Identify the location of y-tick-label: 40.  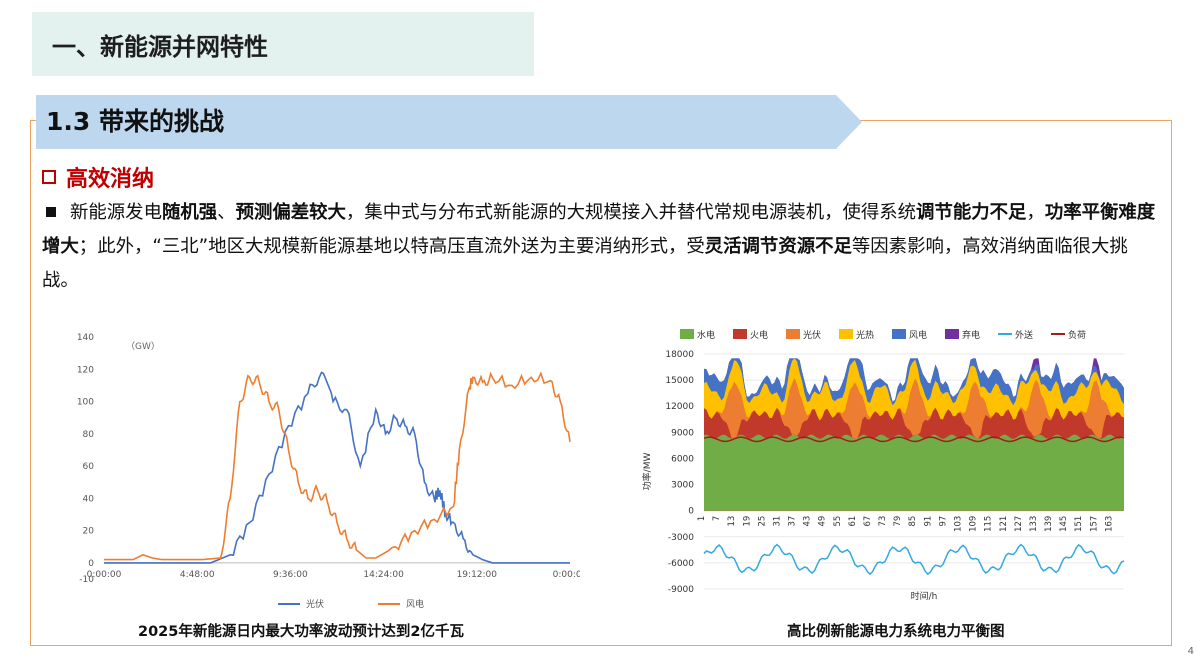
(89, 499).